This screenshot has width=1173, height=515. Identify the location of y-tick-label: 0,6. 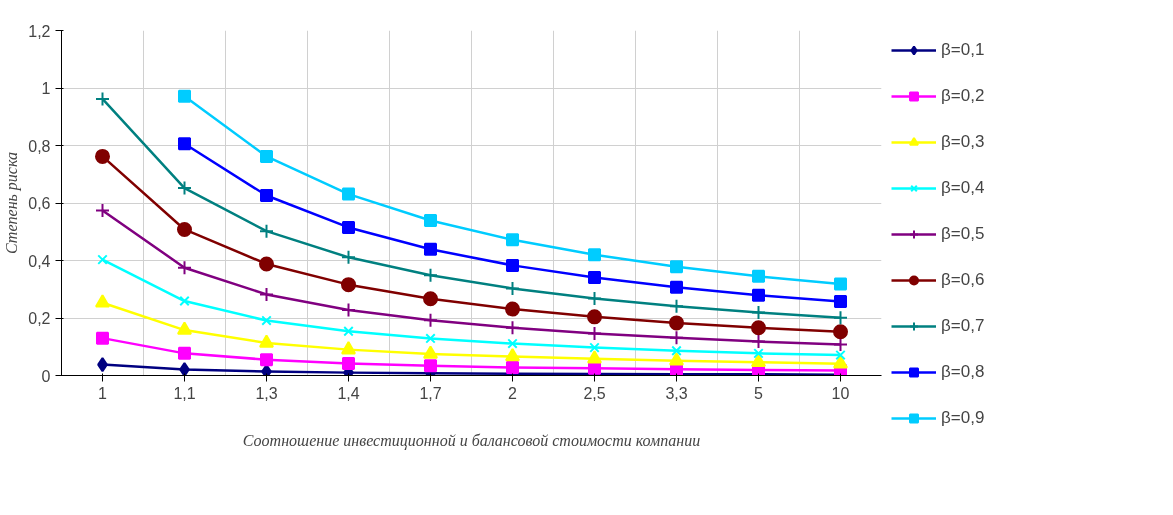
(39, 203).